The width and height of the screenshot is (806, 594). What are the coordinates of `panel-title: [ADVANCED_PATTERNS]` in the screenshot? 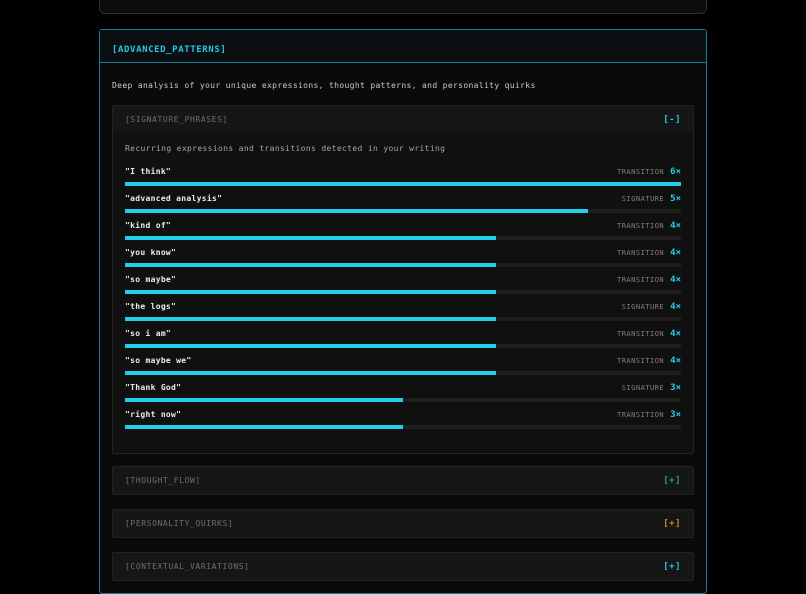 It's located at (169, 50).